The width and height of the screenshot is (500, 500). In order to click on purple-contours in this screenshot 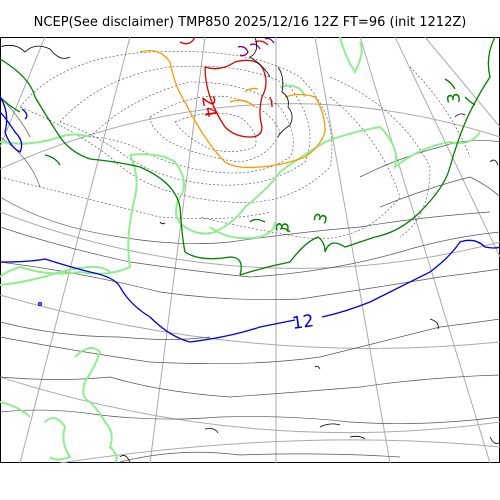, I will do `click(256, 47)`.